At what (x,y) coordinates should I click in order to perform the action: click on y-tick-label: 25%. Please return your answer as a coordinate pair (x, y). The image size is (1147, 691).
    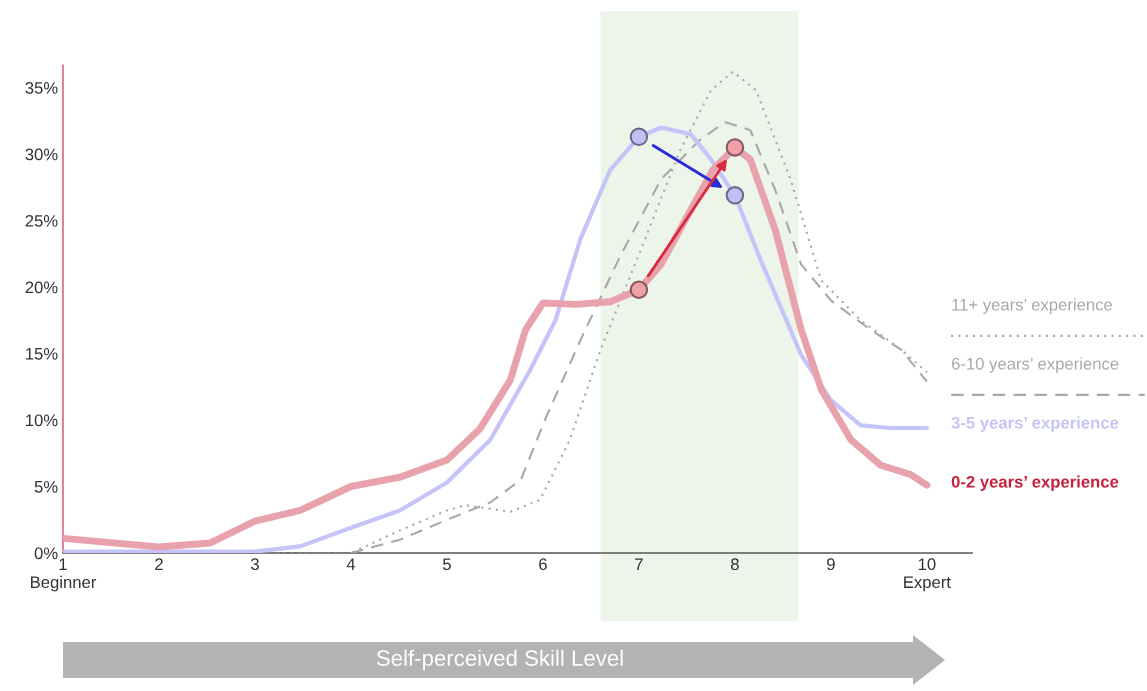
    Looking at the image, I should click on (41, 220).